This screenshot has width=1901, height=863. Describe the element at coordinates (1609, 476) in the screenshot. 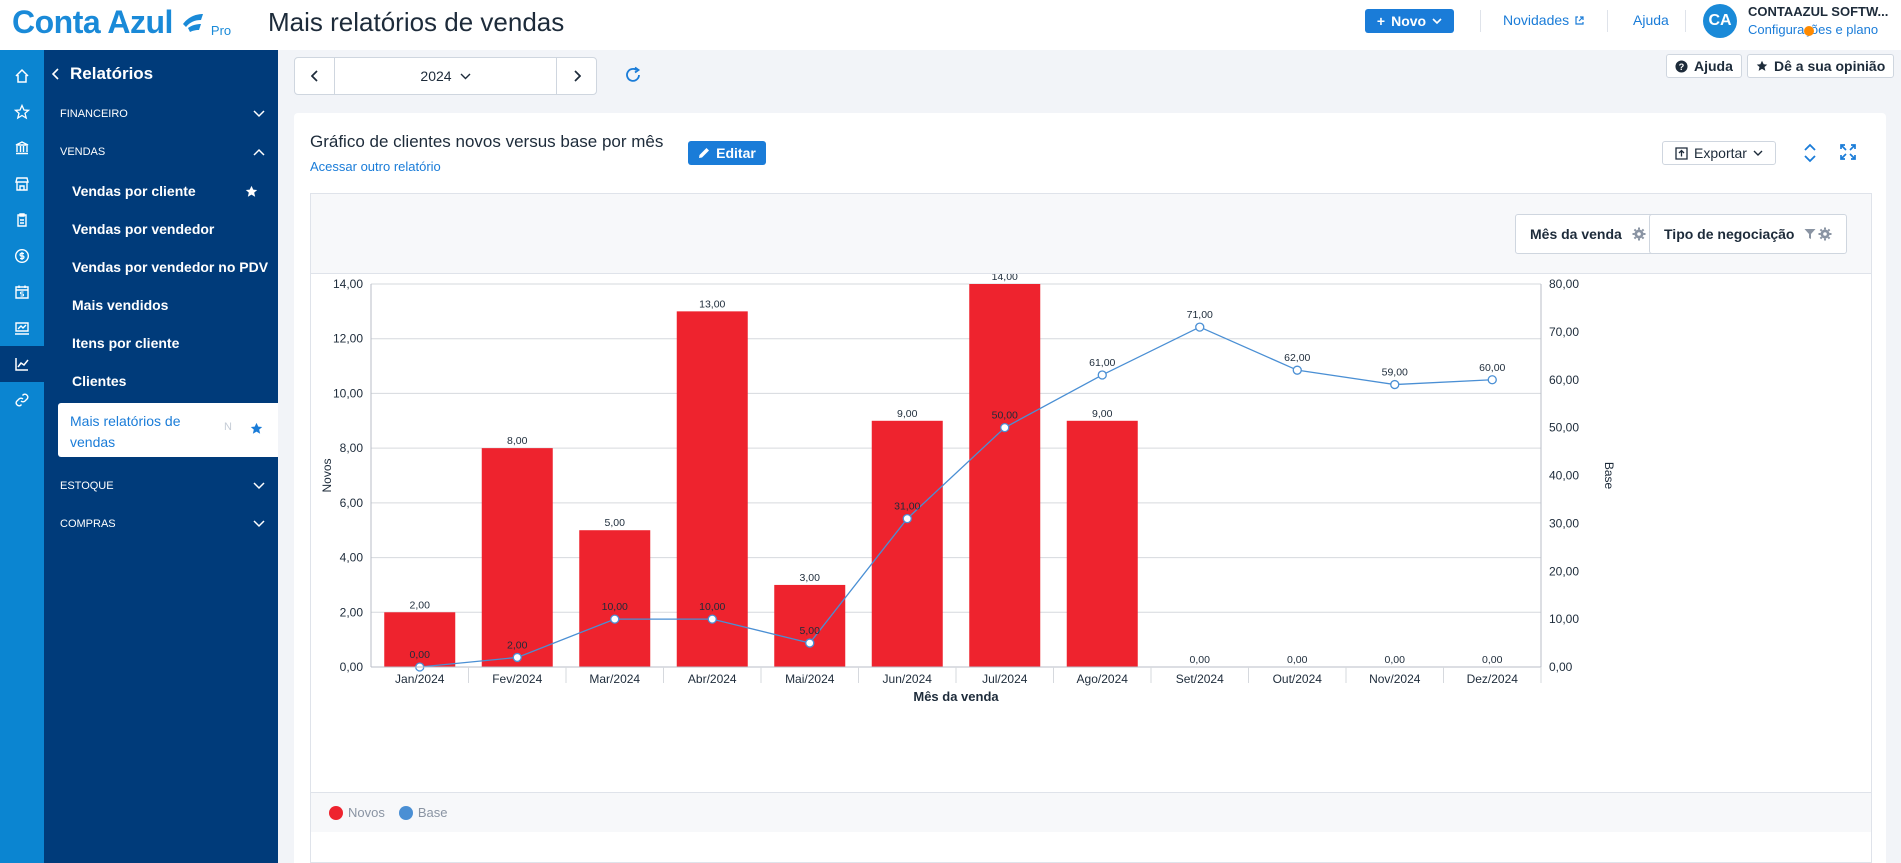

I see `y-right-axis-title: Base` at that location.